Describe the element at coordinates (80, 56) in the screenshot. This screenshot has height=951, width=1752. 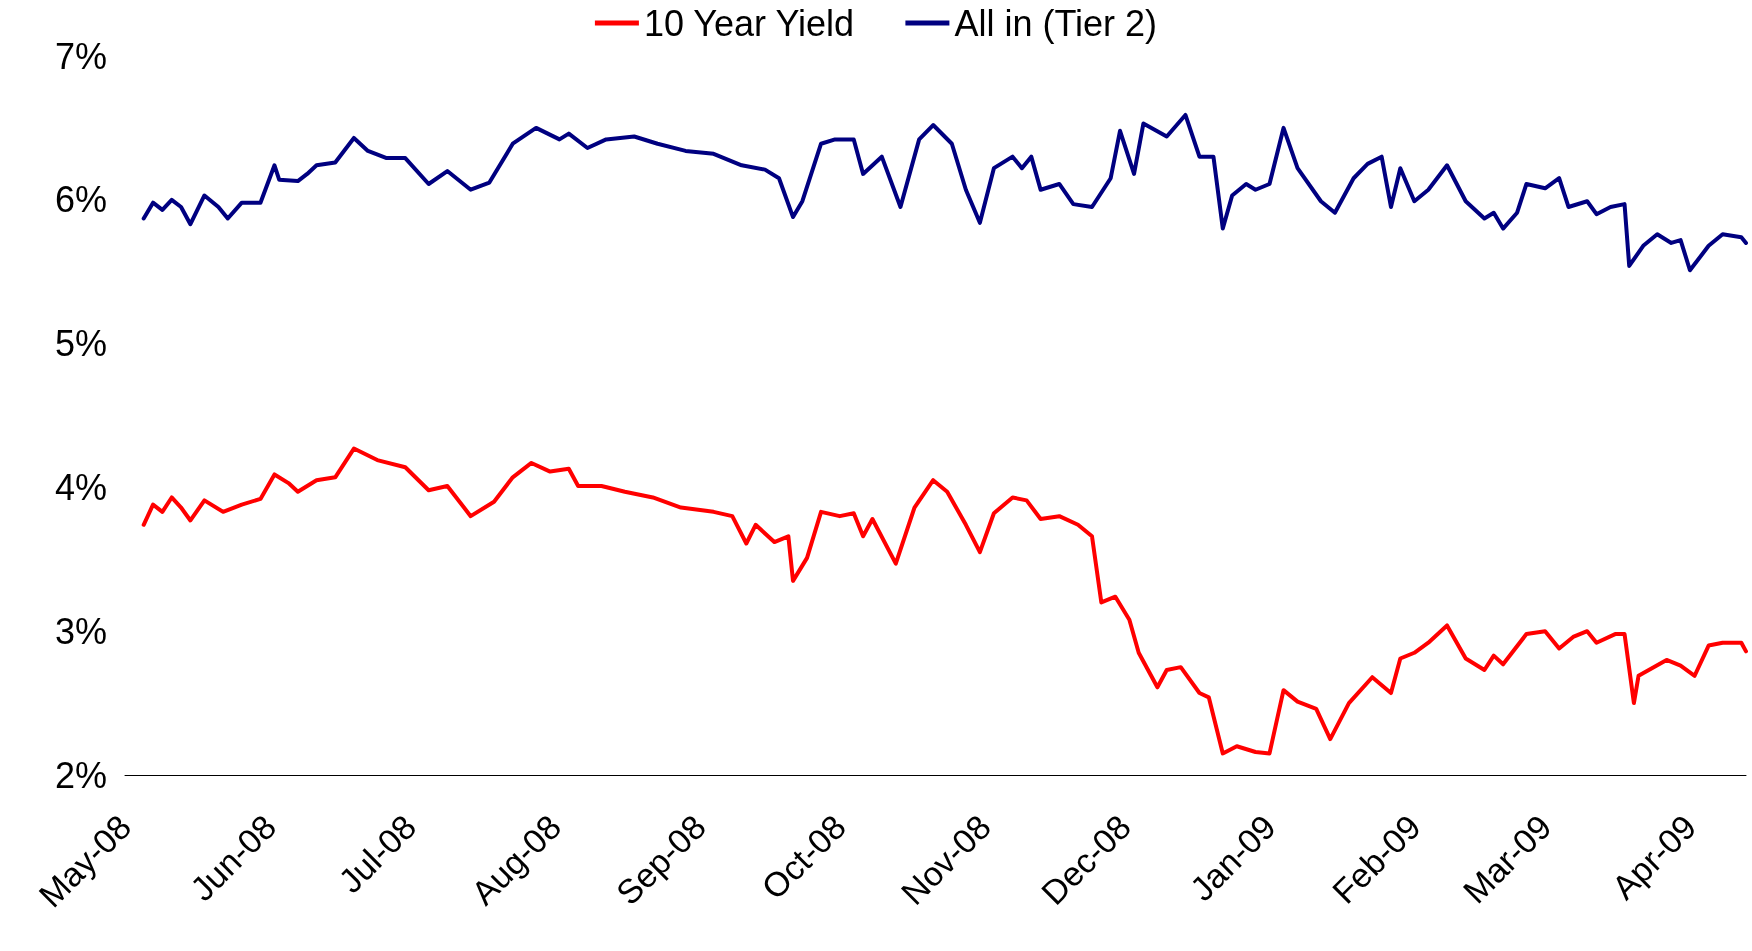
I see `y-tick-label: 7%` at that location.